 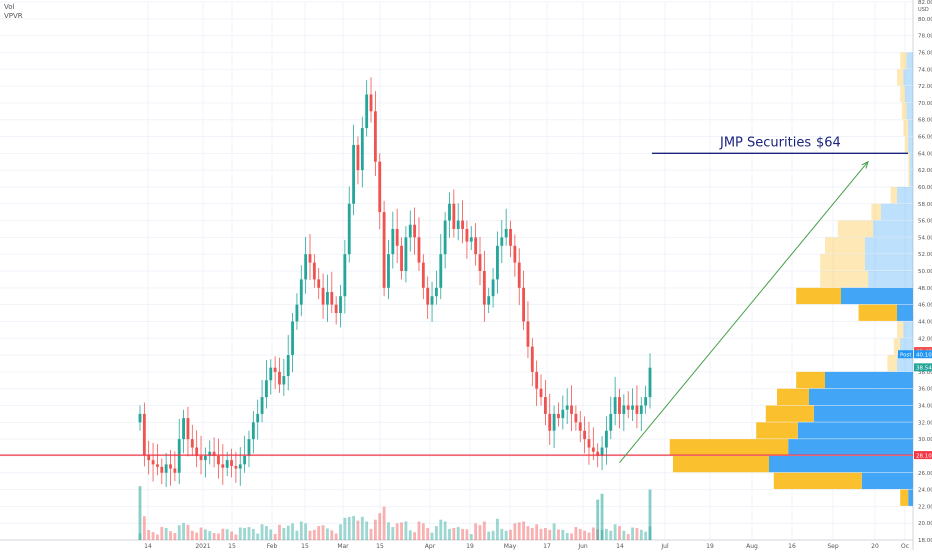 What do you see at coordinates (865, 164) in the screenshot?
I see `projection-arrow-head` at bounding box center [865, 164].